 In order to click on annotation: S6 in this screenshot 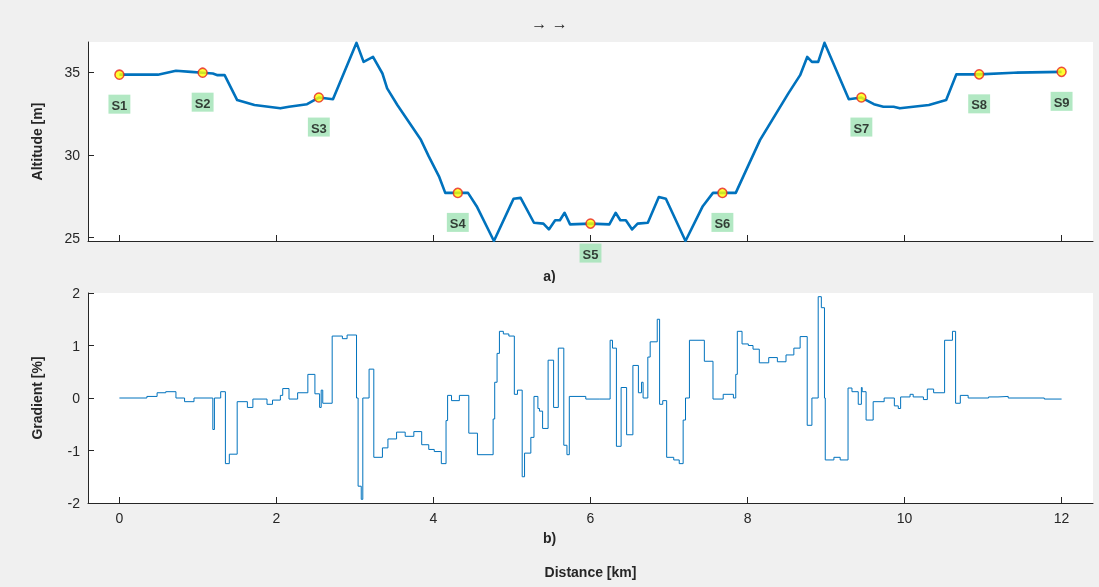, I will do `click(722, 223)`.